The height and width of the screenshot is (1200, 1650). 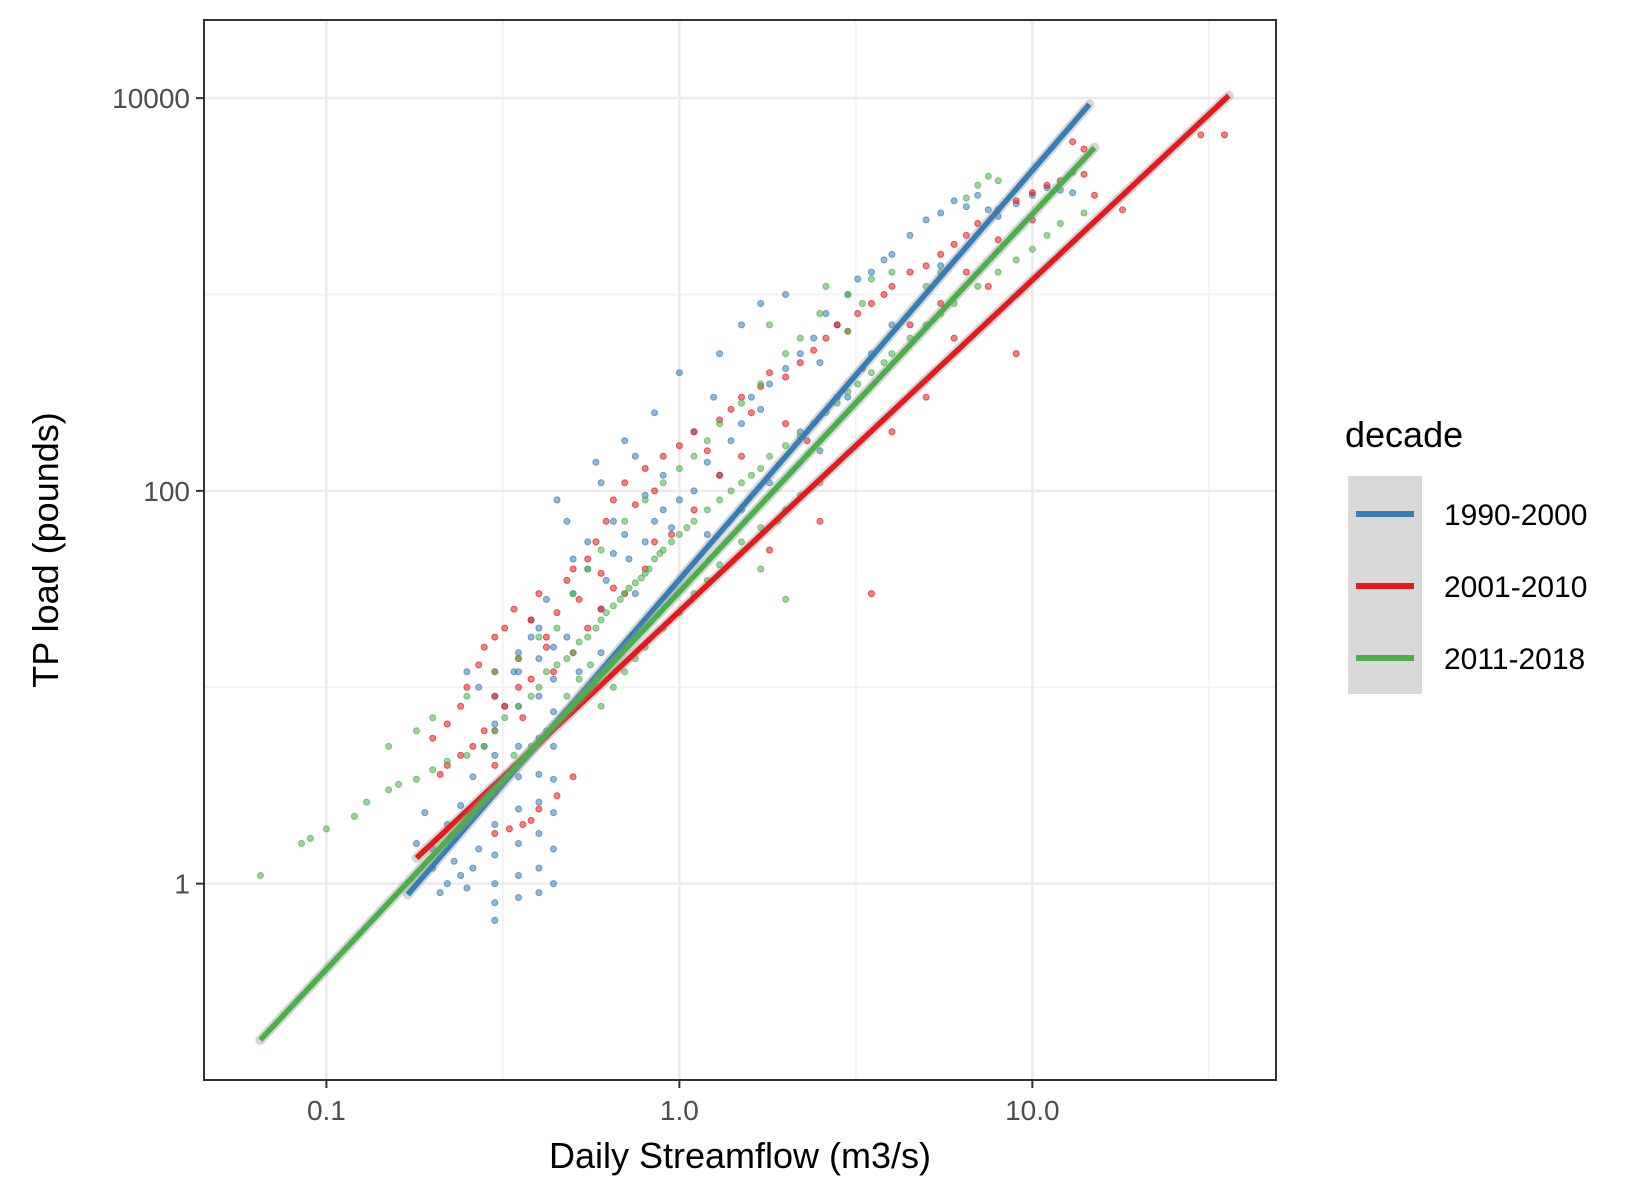 What do you see at coordinates (1032, 1110) in the screenshot?
I see `x-tick-label: 10.0` at bounding box center [1032, 1110].